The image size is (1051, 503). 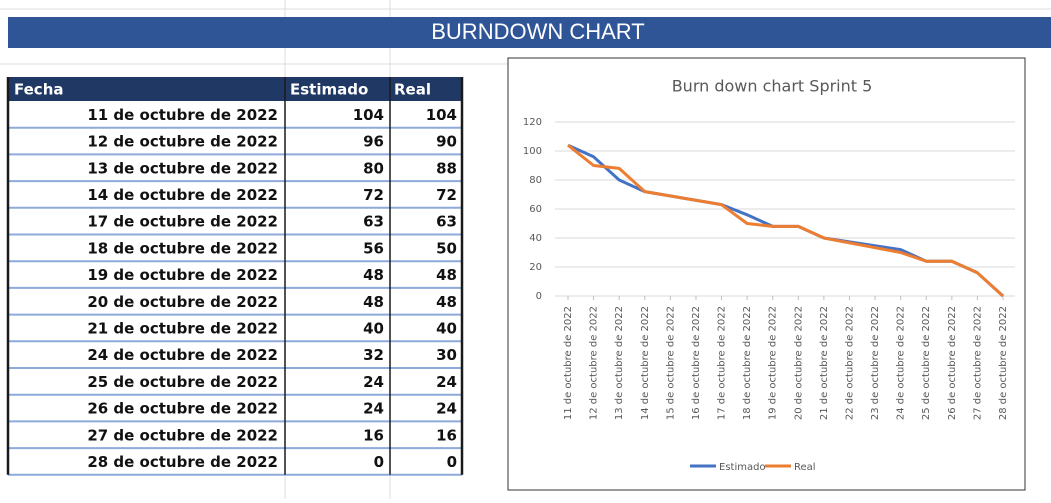 What do you see at coordinates (535, 238) in the screenshot?
I see `y-tick-label: 40` at bounding box center [535, 238].